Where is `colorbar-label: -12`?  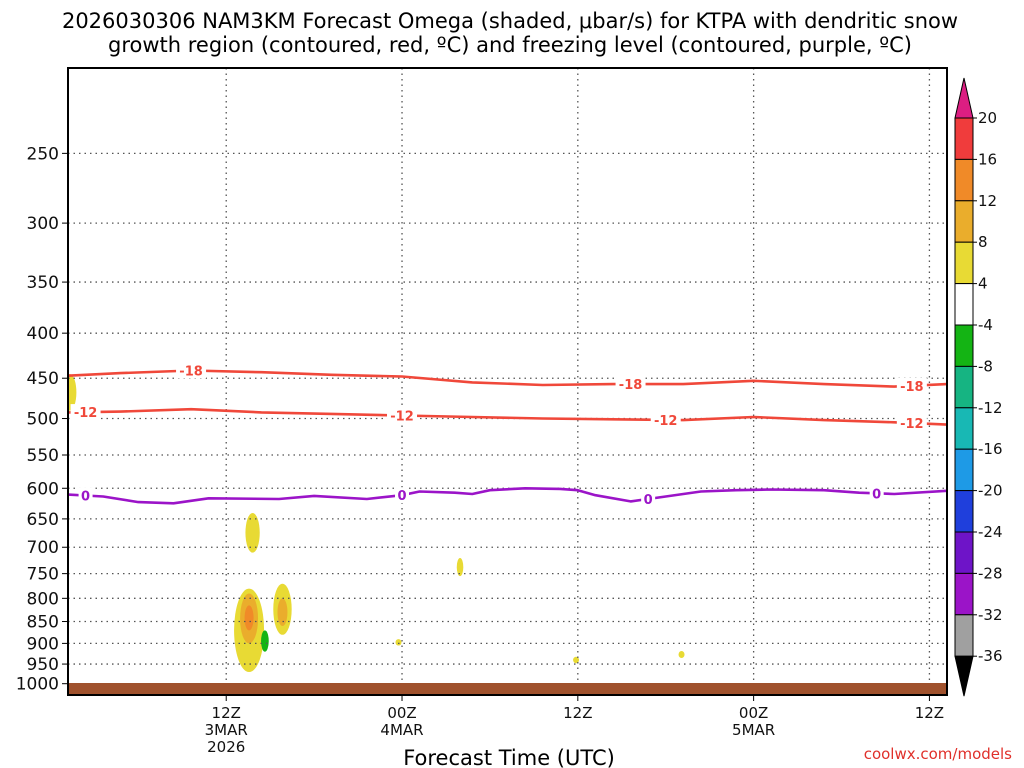 colorbar-label: -12 is located at coordinates (990, 408).